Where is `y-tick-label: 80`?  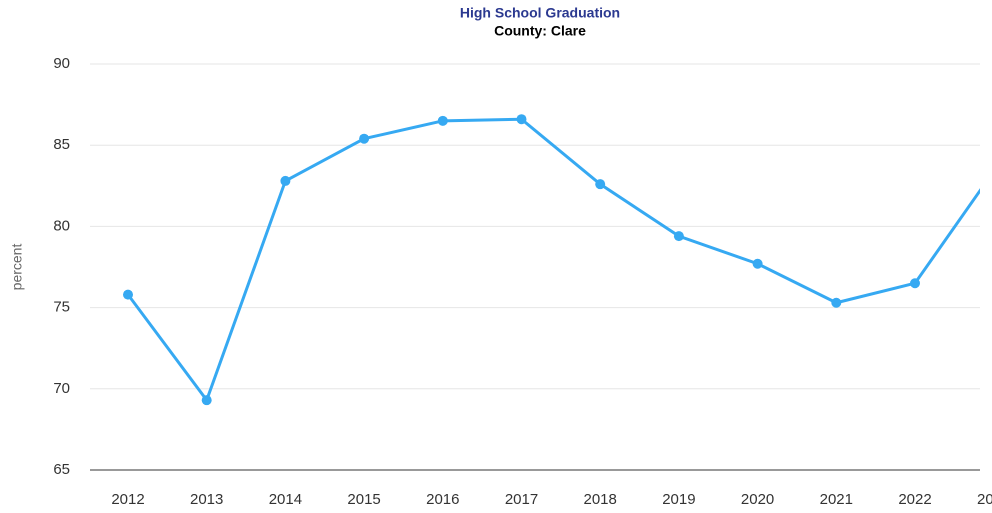 y-tick-label: 80 is located at coordinates (61, 225).